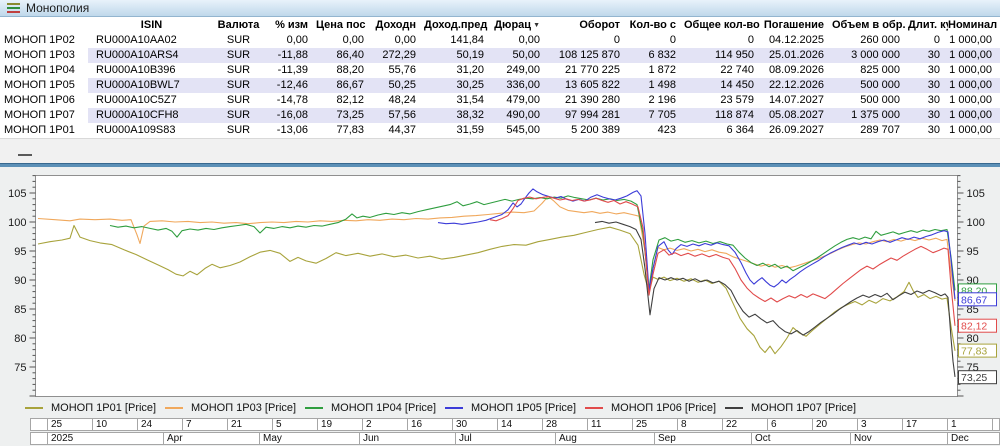 The image size is (1000, 446). Describe the element at coordinates (656, 115) in the screenshot. I see `cell-trades-count: 7 705` at that location.